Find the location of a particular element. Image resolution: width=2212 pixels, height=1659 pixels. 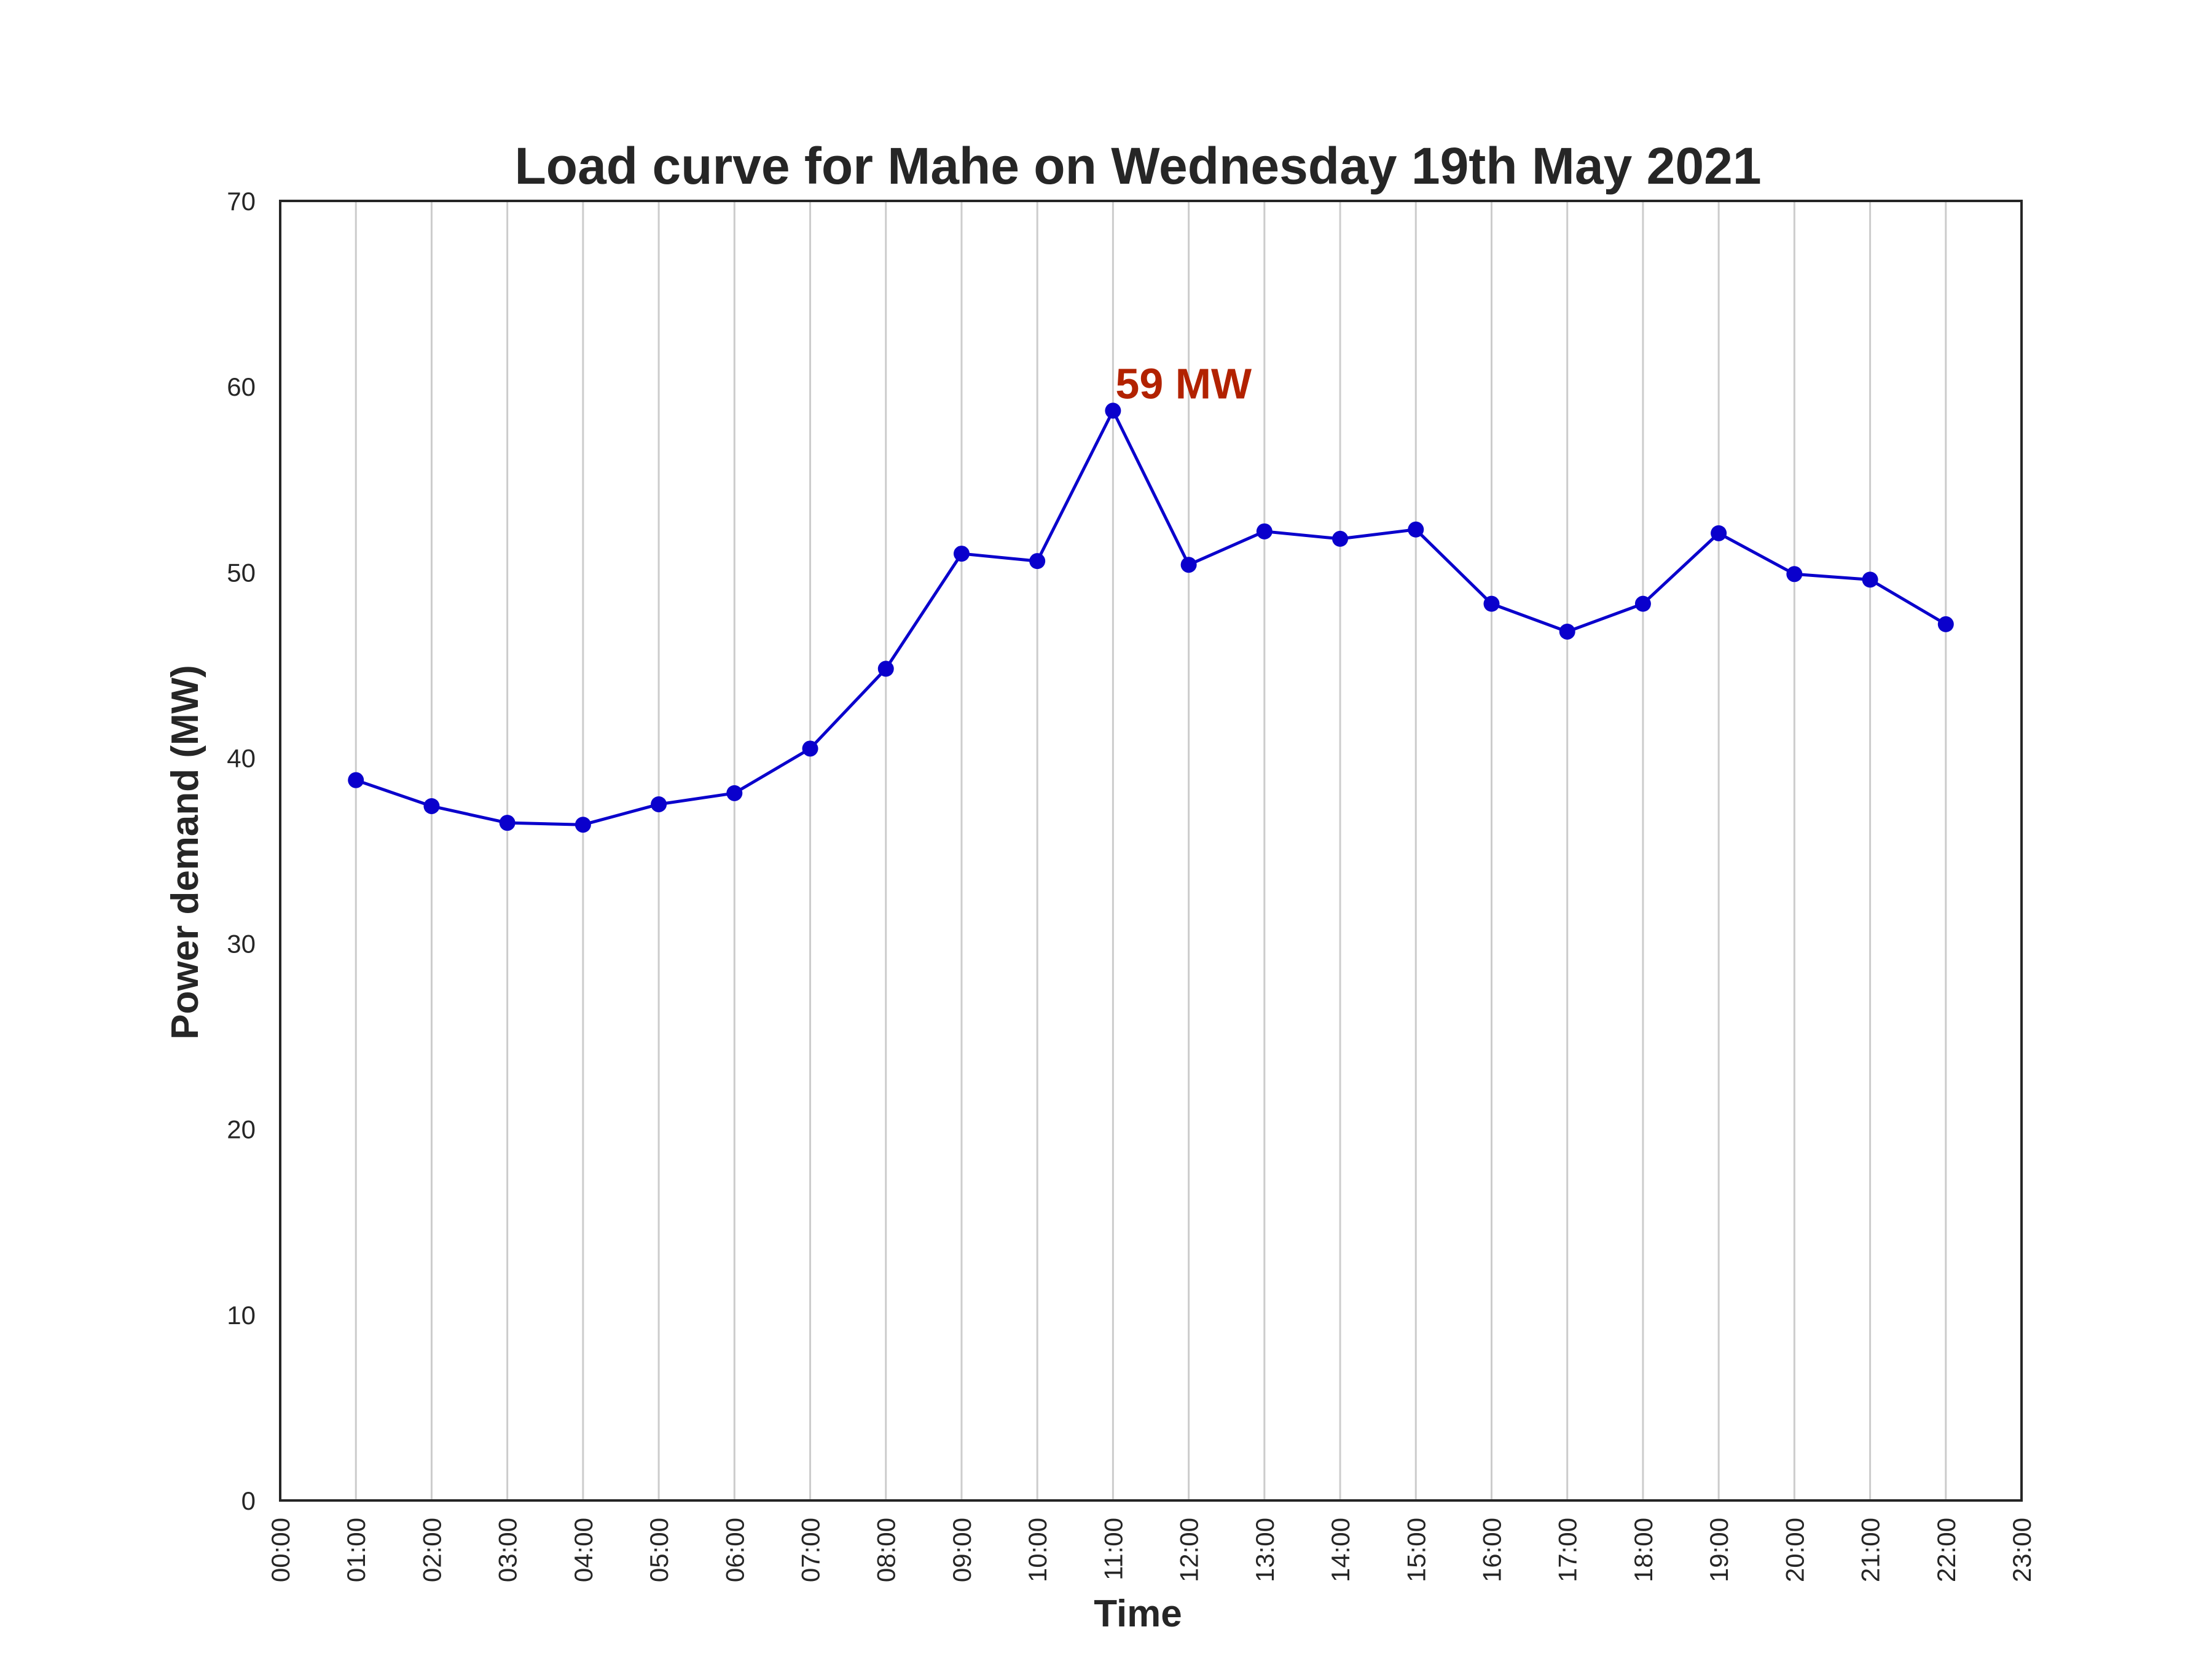

y-tick-label: 50 is located at coordinates (241, 572).